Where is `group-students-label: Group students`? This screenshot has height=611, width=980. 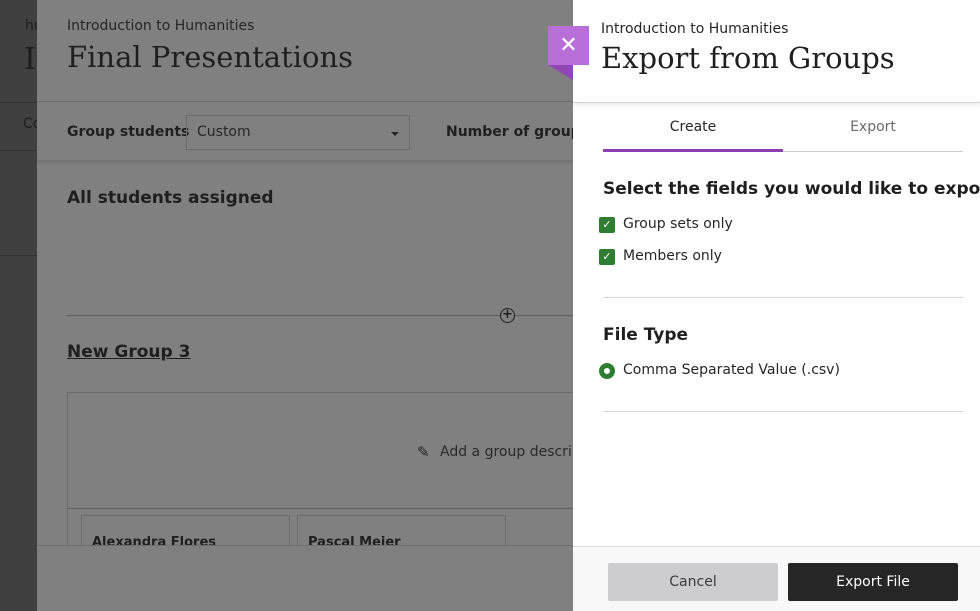
group-students-label: Group students is located at coordinates (128, 132).